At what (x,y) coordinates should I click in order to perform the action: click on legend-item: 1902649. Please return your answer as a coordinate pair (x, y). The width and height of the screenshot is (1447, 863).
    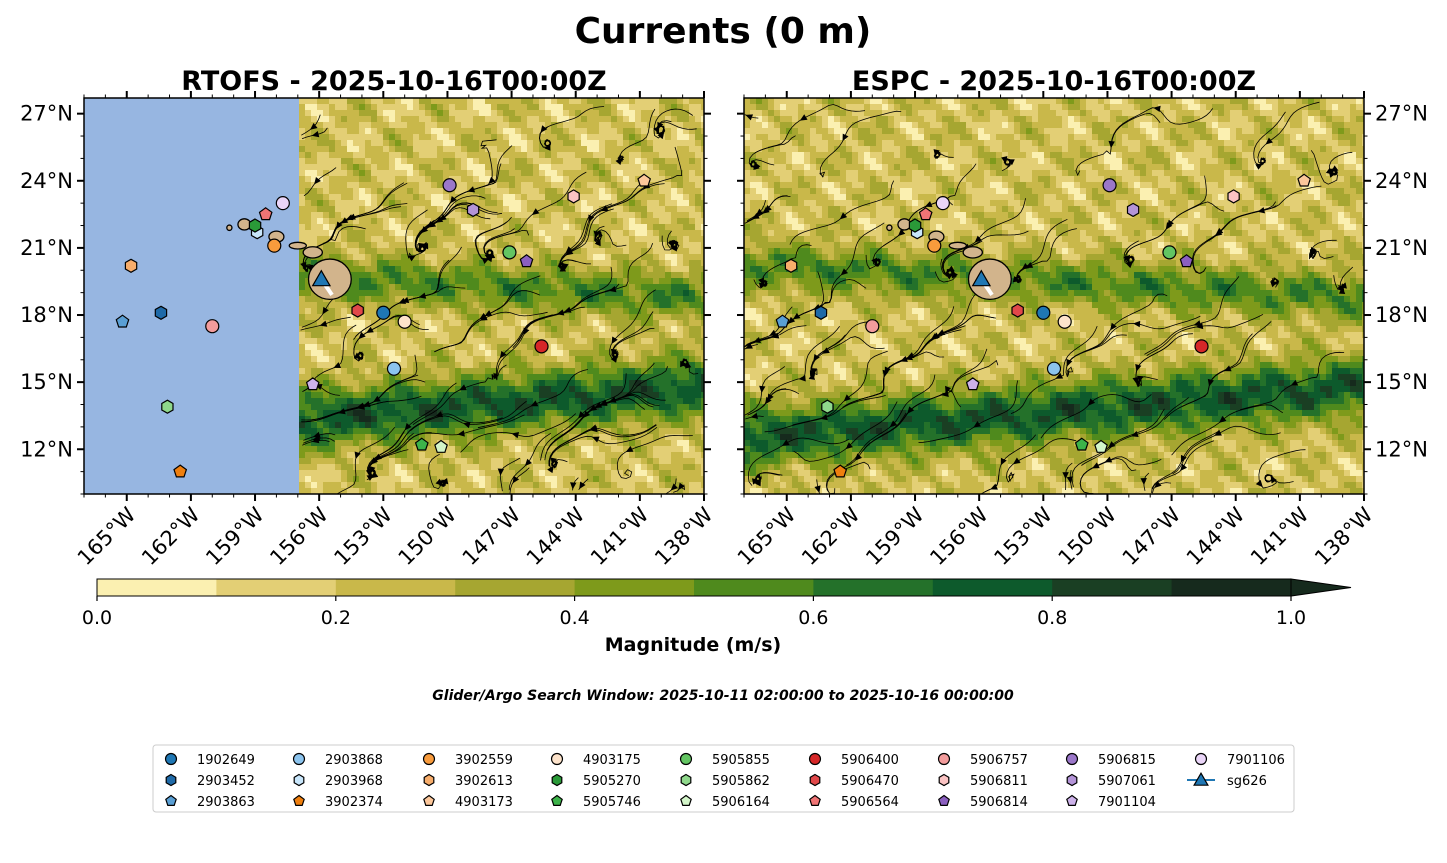
    Looking at the image, I should click on (209, 760).